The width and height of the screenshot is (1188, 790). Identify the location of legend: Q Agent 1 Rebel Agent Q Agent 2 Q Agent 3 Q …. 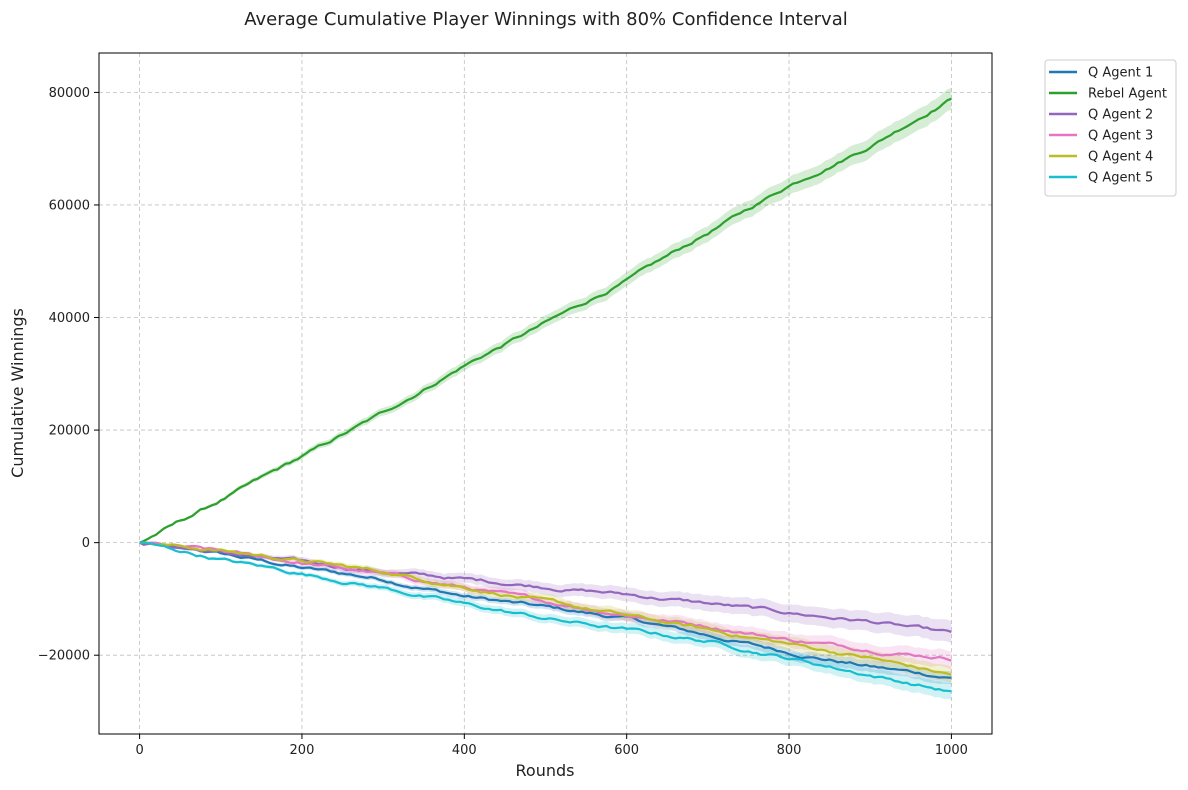
(1110, 128).